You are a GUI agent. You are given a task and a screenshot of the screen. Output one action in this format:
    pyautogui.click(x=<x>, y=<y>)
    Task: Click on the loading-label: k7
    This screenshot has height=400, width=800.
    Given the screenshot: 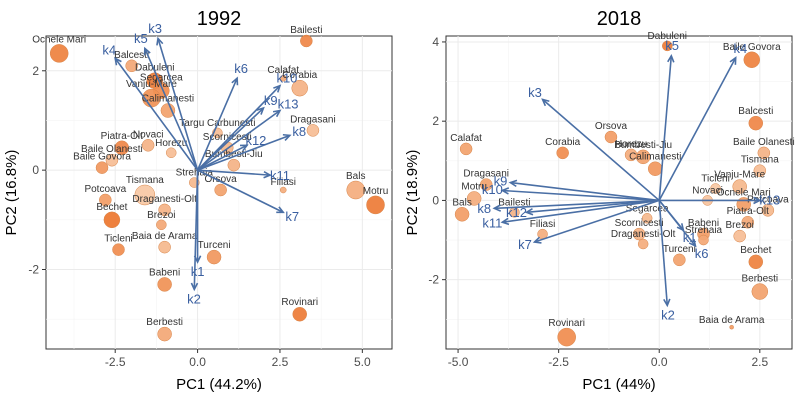 What is the action you would take?
    pyautogui.click(x=292, y=216)
    